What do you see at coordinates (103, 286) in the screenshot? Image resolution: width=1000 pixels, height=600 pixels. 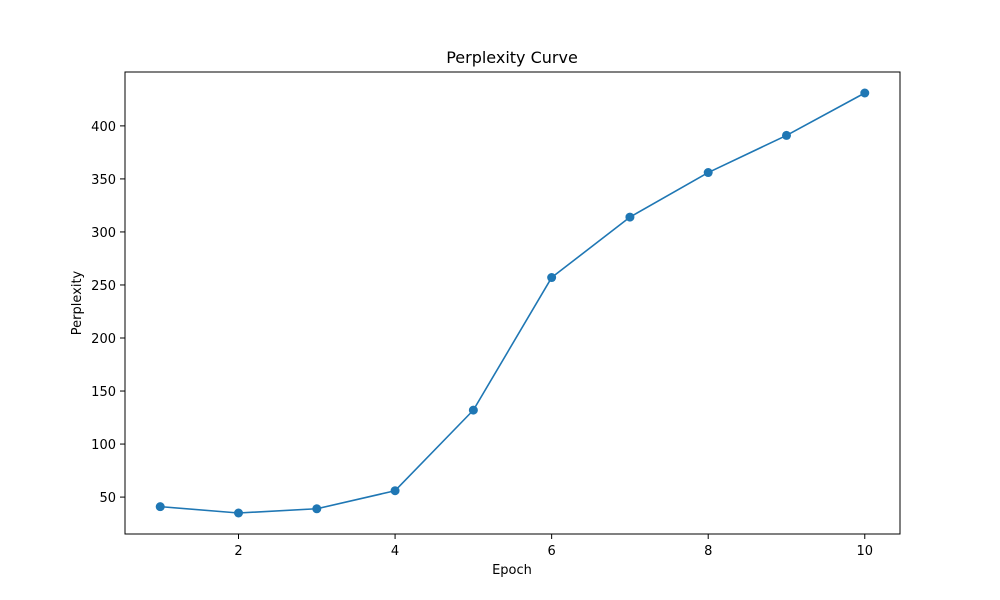 I see `y-tick-label: 250` at bounding box center [103, 286].